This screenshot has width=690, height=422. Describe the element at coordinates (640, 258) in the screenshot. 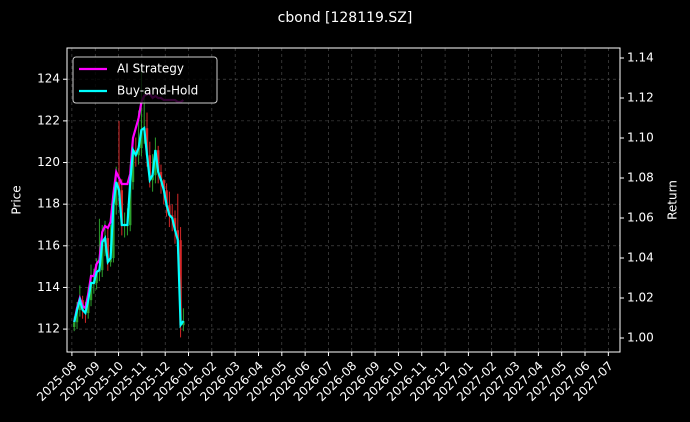

I see `y2-tick-label: 1.04` at that location.